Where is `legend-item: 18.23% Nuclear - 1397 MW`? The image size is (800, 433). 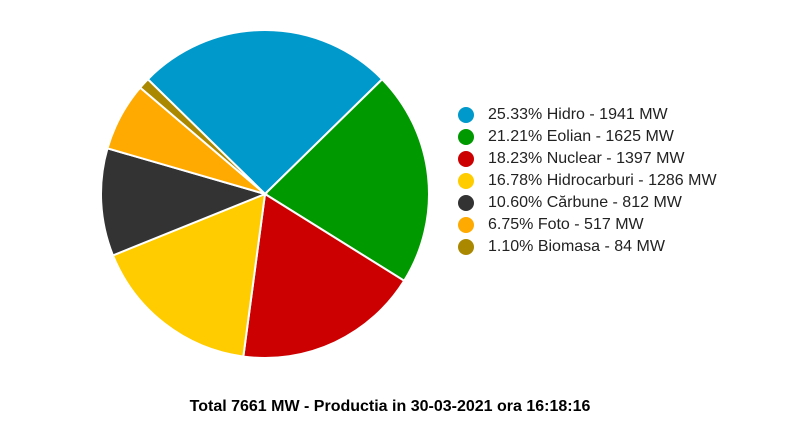 legend-item: 18.23% Nuclear - 1397 MW is located at coordinates (587, 159).